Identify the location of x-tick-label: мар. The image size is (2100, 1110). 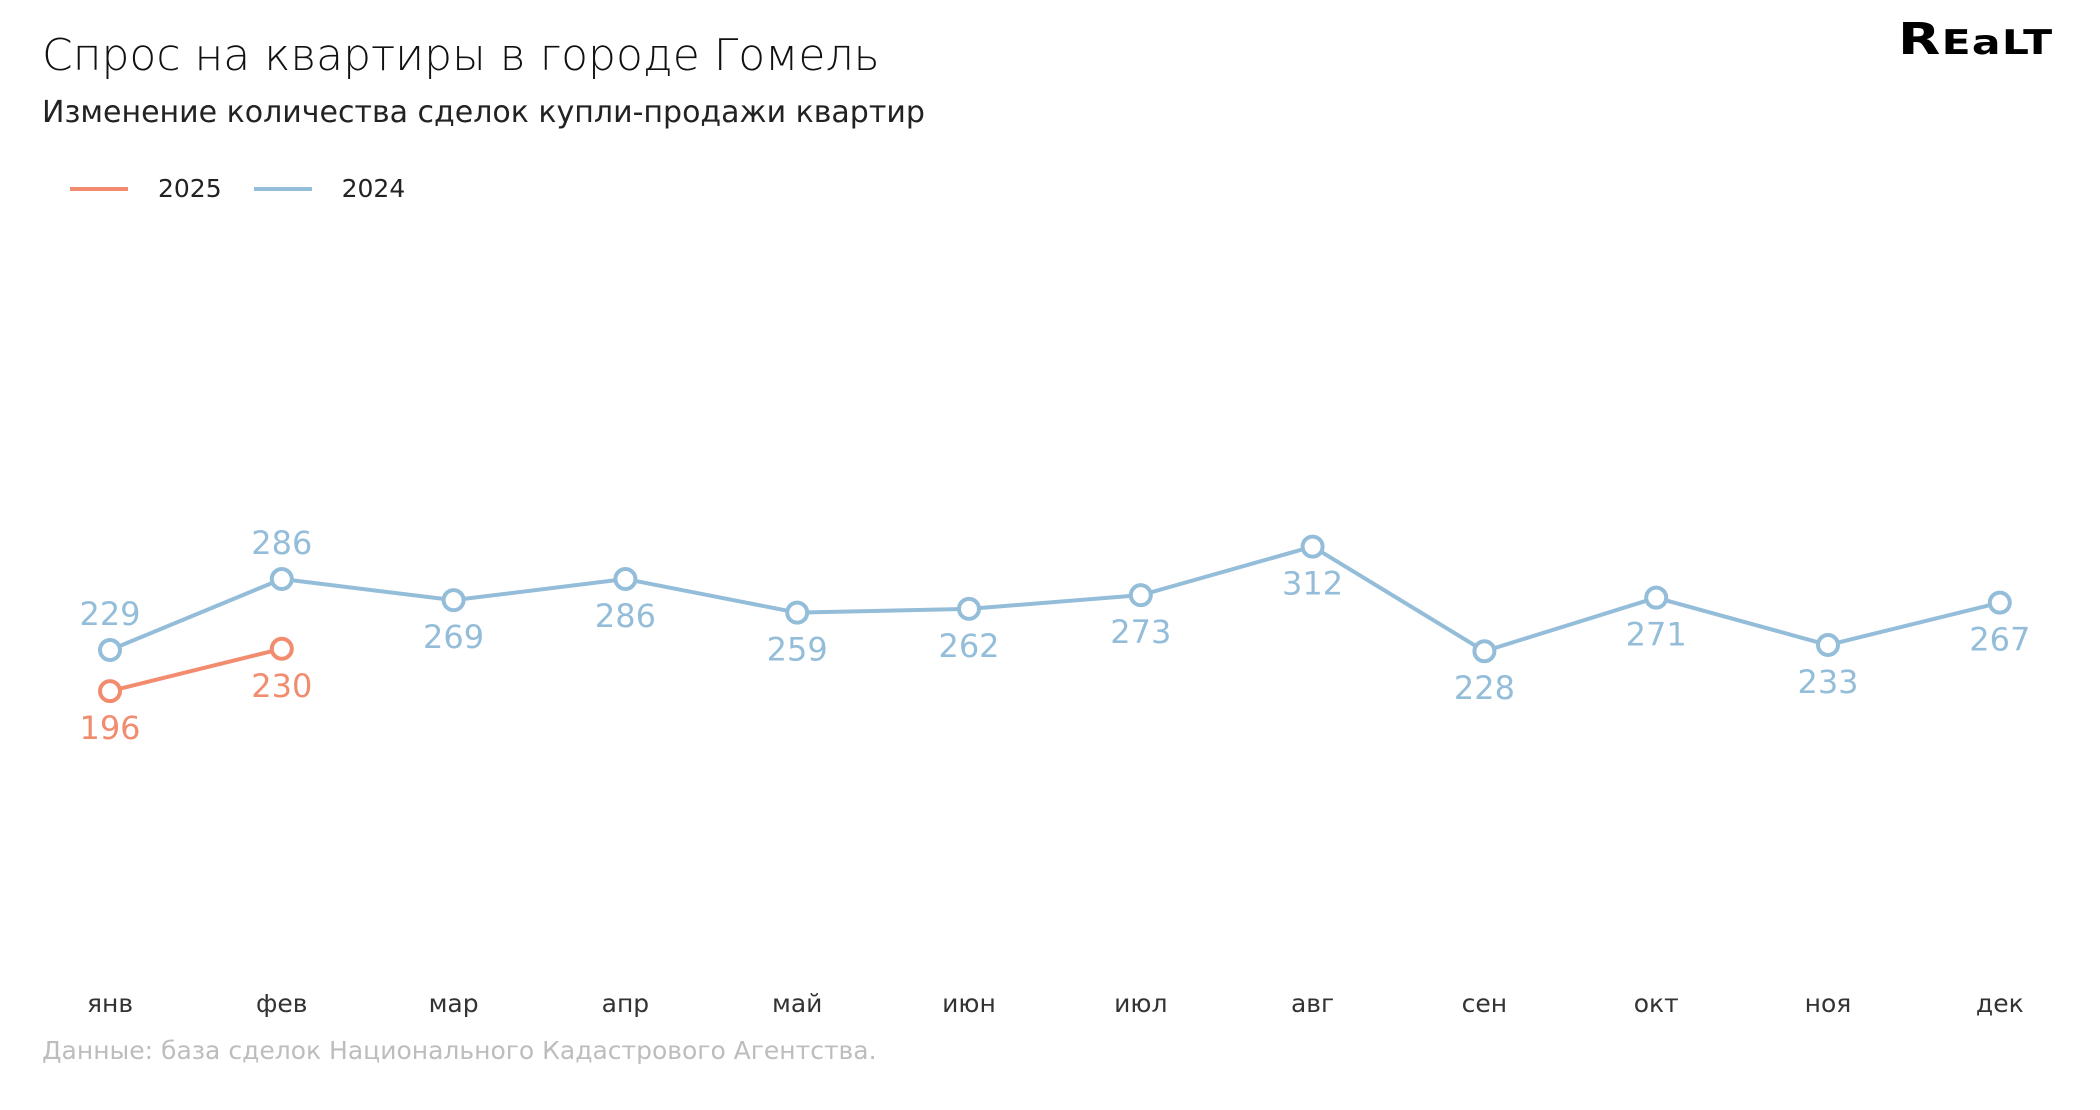
(454, 1003).